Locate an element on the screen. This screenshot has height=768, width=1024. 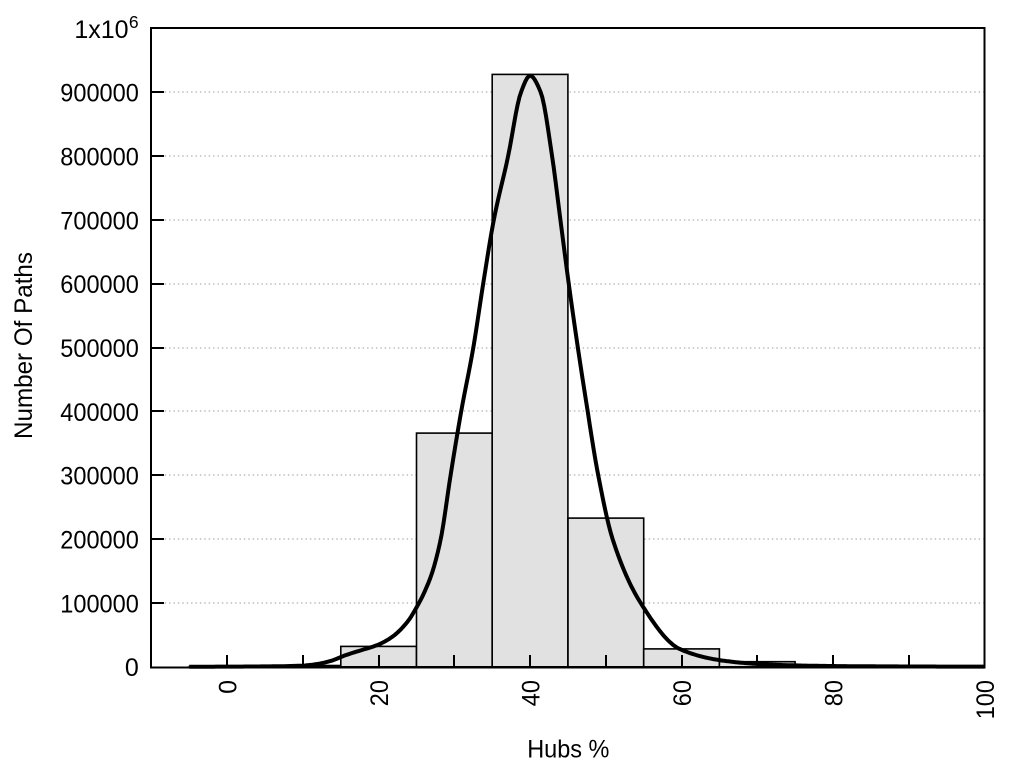
svg-text: 500000 is located at coordinates (99, 349).